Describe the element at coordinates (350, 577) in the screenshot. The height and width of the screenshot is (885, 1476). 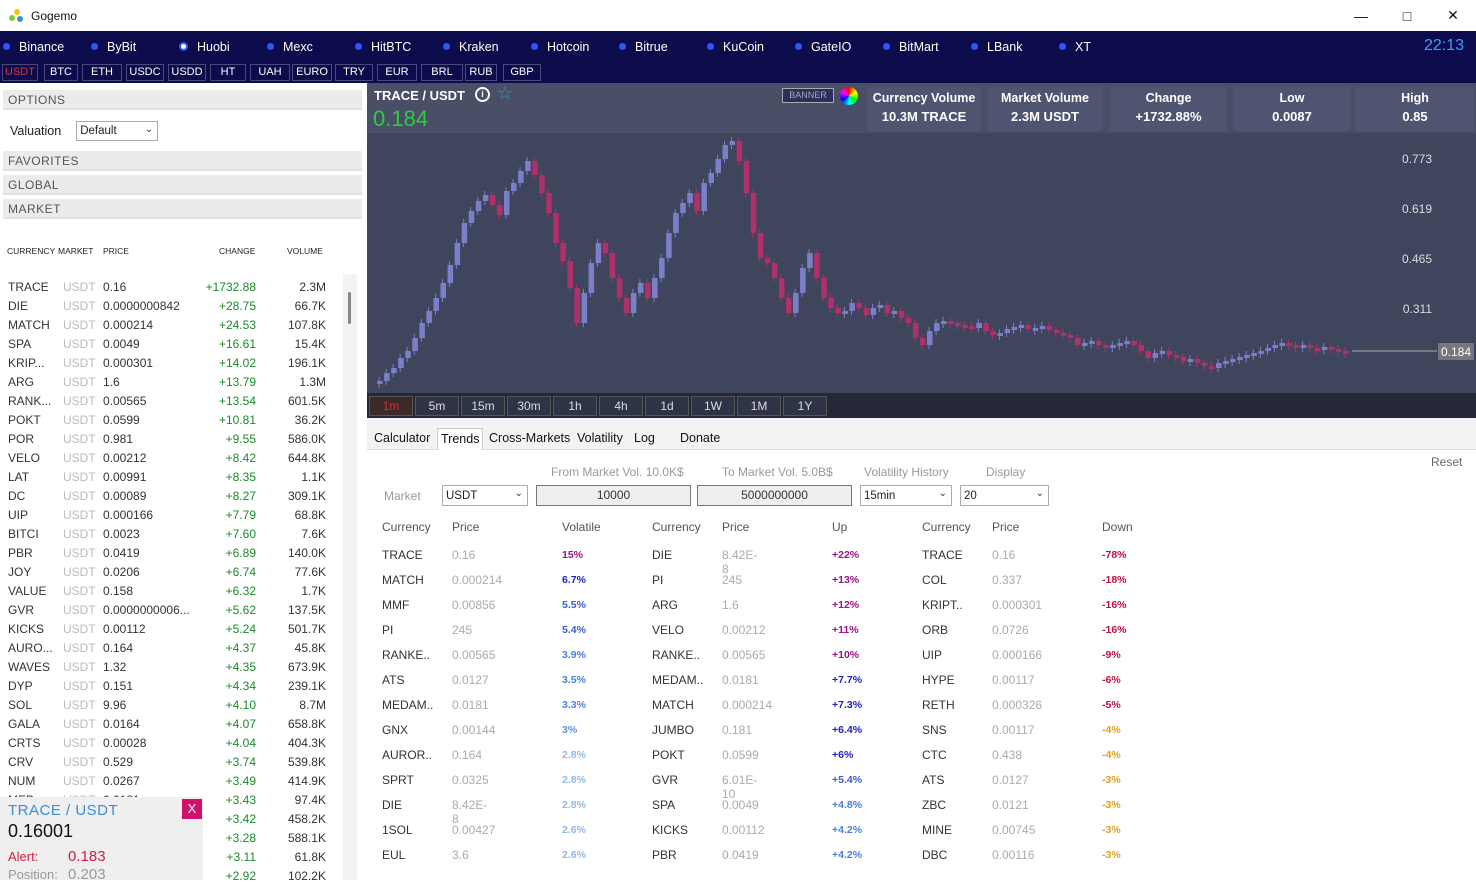
I see `market-list-scrollbar` at that location.